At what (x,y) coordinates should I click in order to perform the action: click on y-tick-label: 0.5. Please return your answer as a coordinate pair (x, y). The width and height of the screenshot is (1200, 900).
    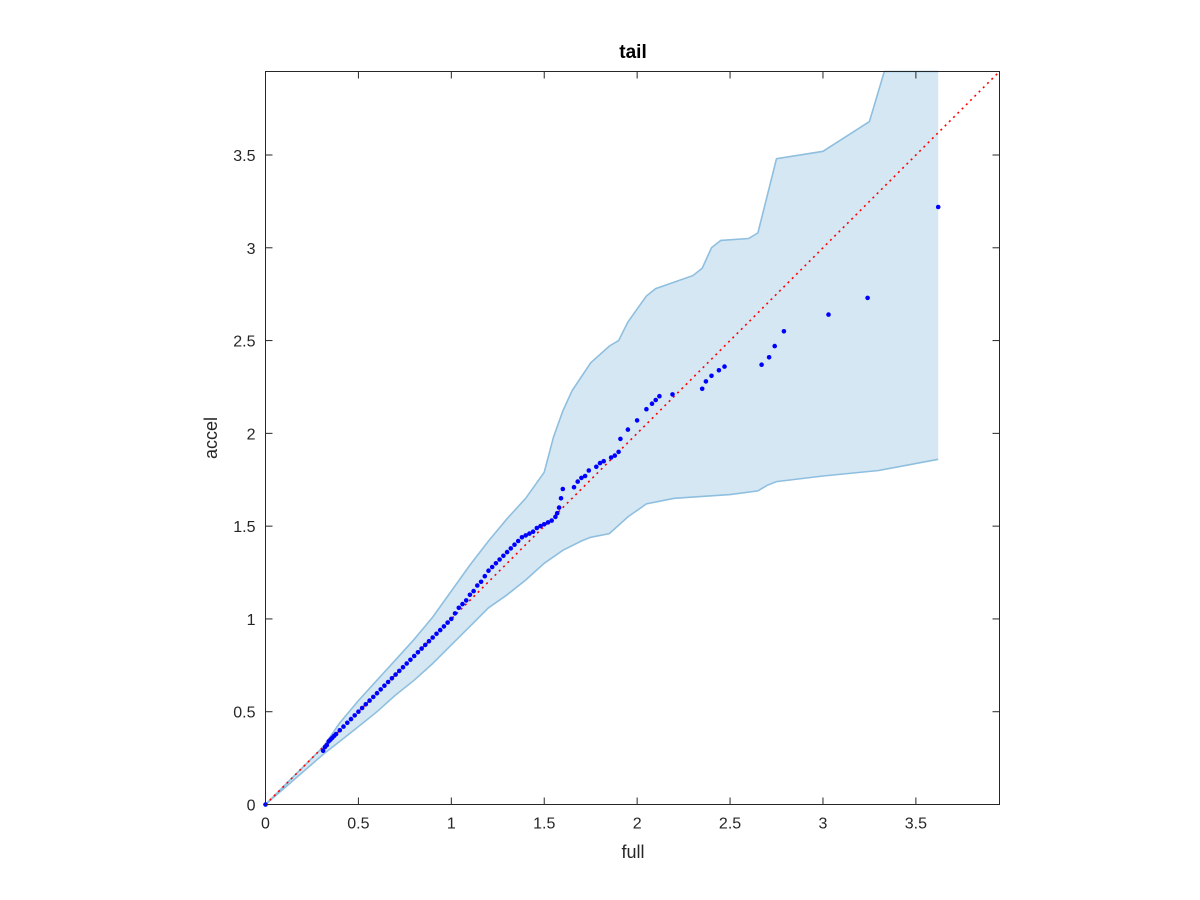
    Looking at the image, I should click on (244, 713).